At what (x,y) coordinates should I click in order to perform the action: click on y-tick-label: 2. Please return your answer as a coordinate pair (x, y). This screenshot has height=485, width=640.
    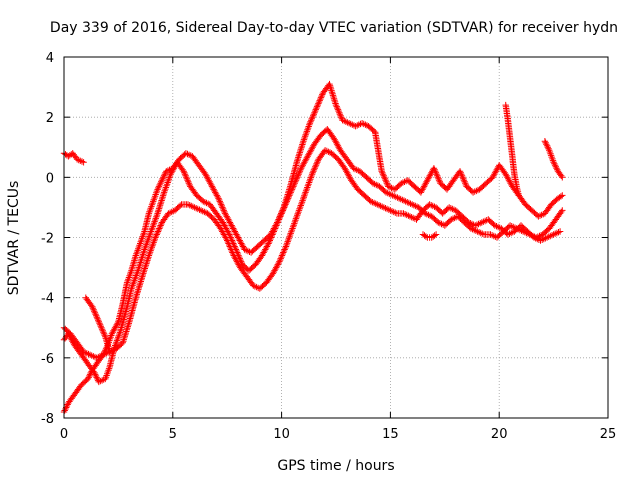
    Looking at the image, I should click on (50, 118).